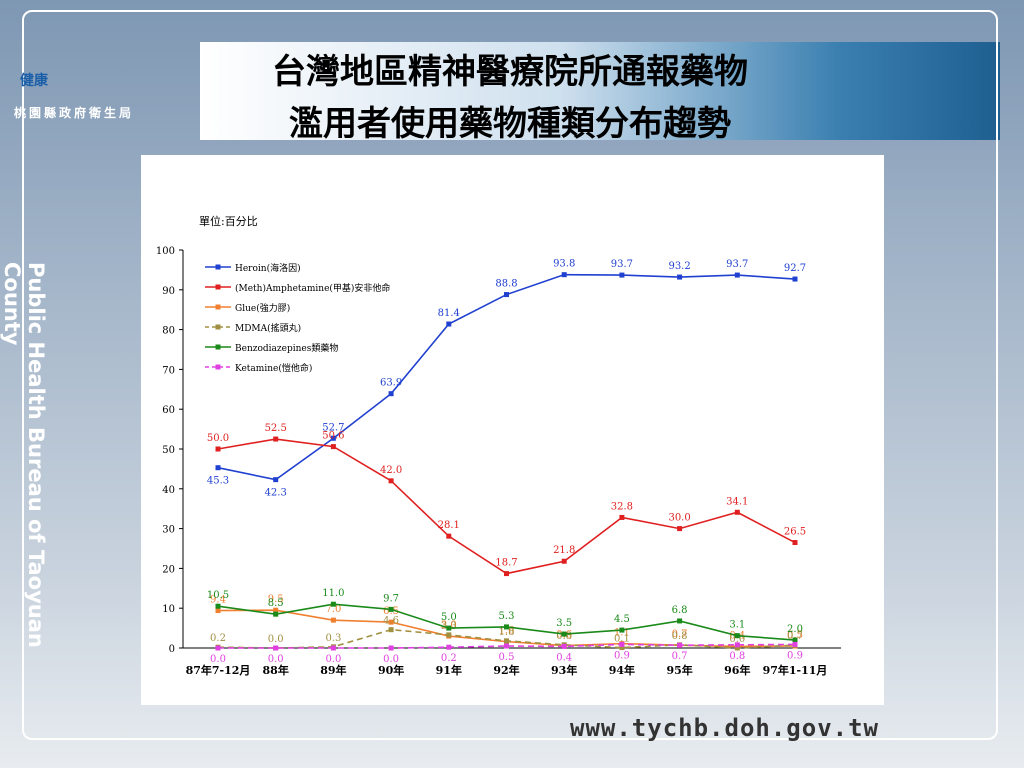 This screenshot has height=768, width=1024. Describe the element at coordinates (391, 383) in the screenshot. I see `value-label: 63.9` at that location.